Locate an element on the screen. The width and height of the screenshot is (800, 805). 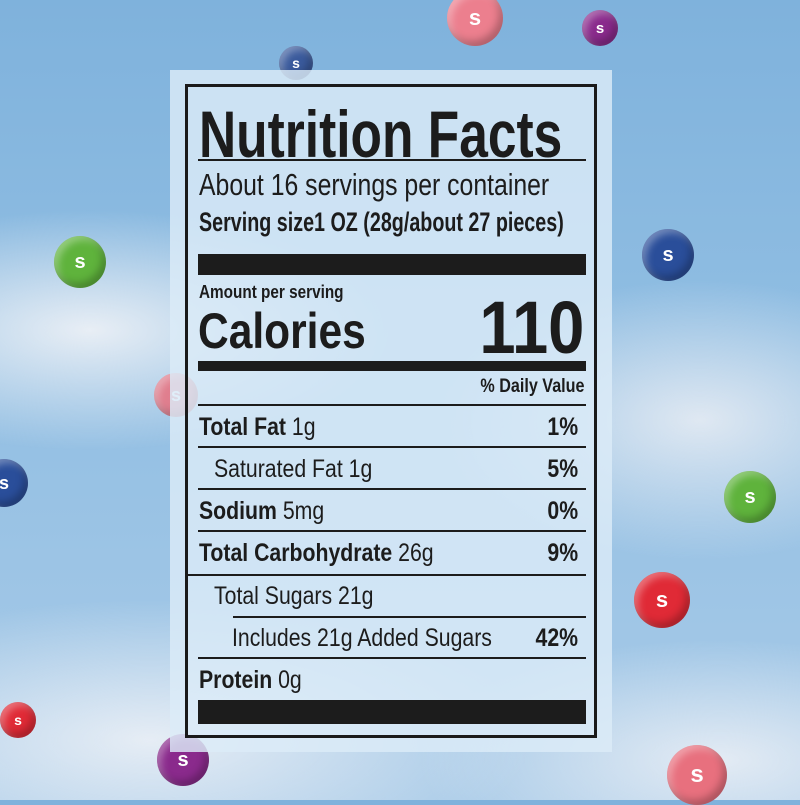
row-sodium: Sodium 5mg is located at coordinates (261, 511).